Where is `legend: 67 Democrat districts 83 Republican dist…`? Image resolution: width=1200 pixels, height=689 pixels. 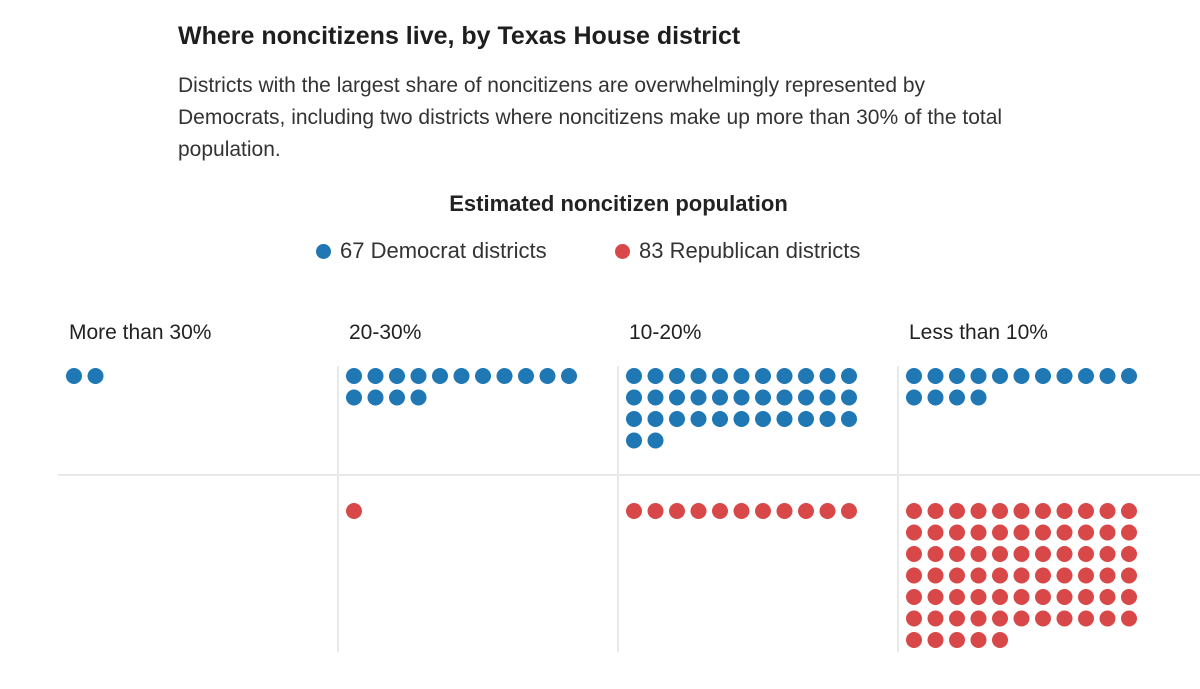 legend: 67 Democrat districts 83 Republican dist… is located at coordinates (600, 253).